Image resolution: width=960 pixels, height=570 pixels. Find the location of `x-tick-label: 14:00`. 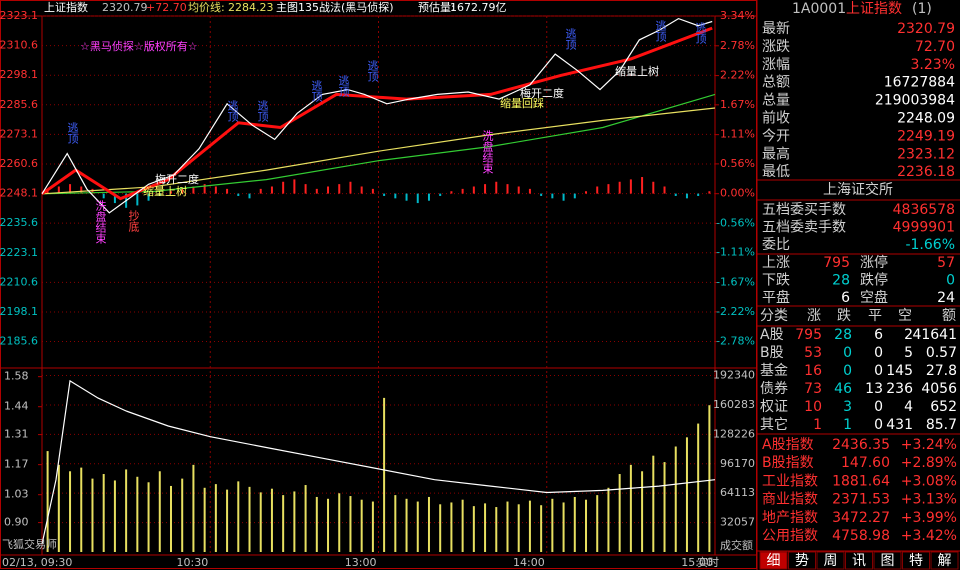

x-tick-label: 14:00 is located at coordinates (529, 562).